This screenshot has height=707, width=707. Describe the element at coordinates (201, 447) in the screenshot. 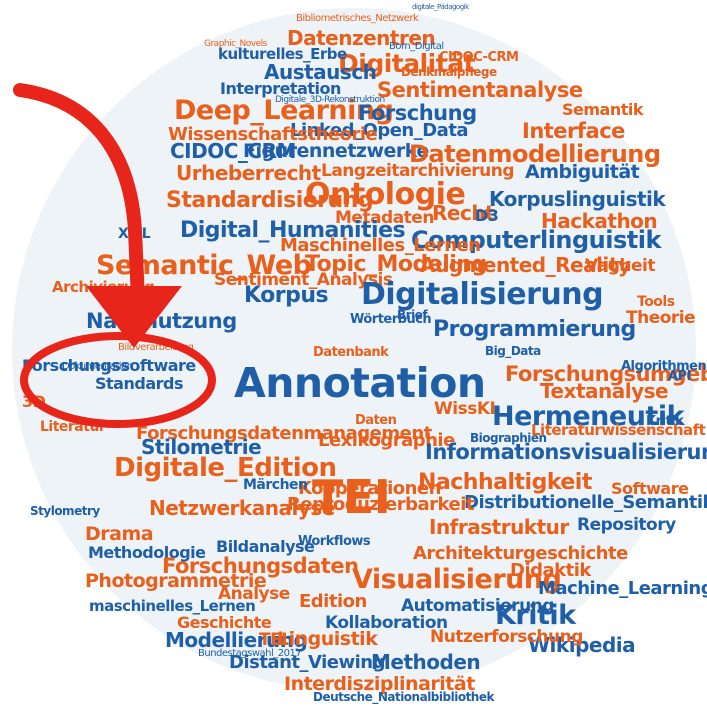

I see `word: Stilometrie` at that location.